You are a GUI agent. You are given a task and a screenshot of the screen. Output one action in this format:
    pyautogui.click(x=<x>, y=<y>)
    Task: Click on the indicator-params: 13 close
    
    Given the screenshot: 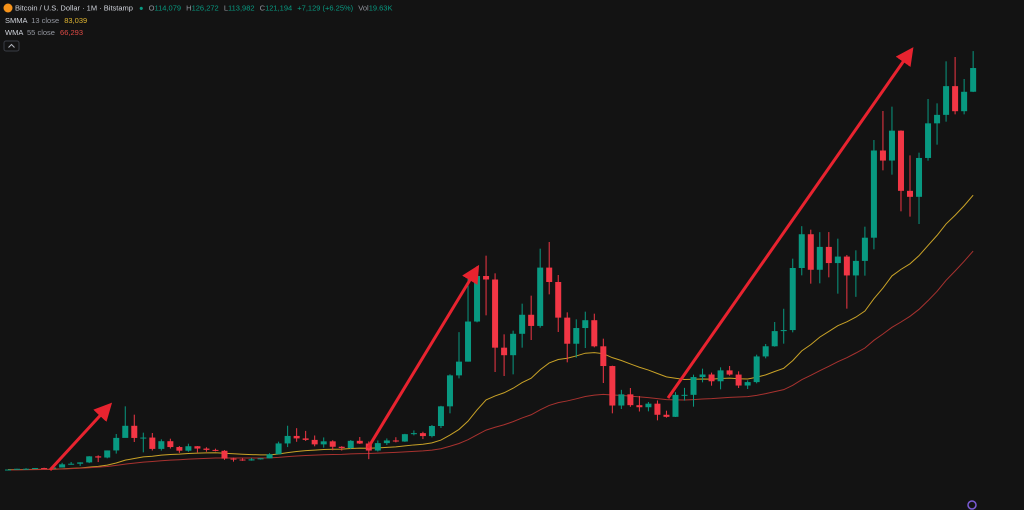 What is the action you would take?
    pyautogui.click(x=45, y=20)
    